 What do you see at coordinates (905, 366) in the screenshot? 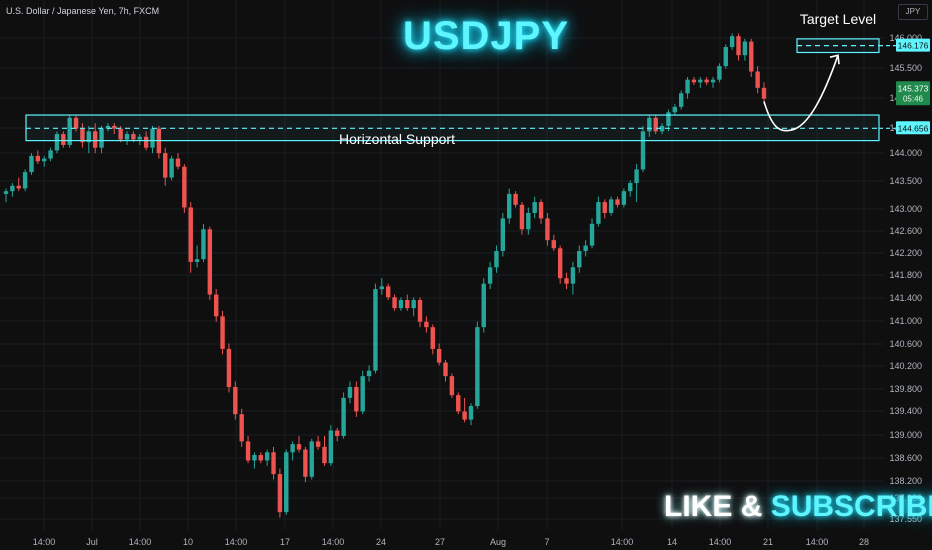
I see `price-tick-label: 140.200` at bounding box center [905, 366].